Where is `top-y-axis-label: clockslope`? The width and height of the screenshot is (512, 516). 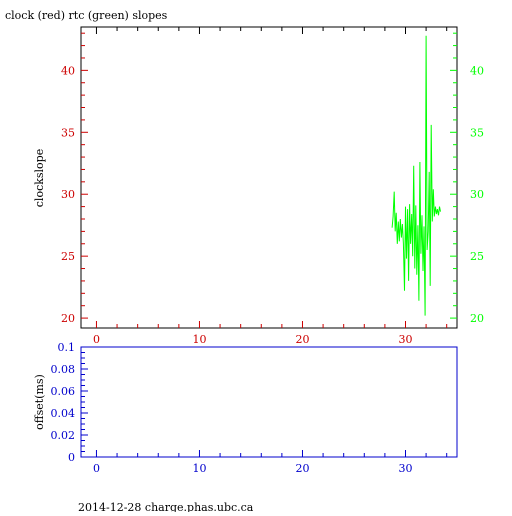 top-y-axis-label: clockslope is located at coordinates (39, 178).